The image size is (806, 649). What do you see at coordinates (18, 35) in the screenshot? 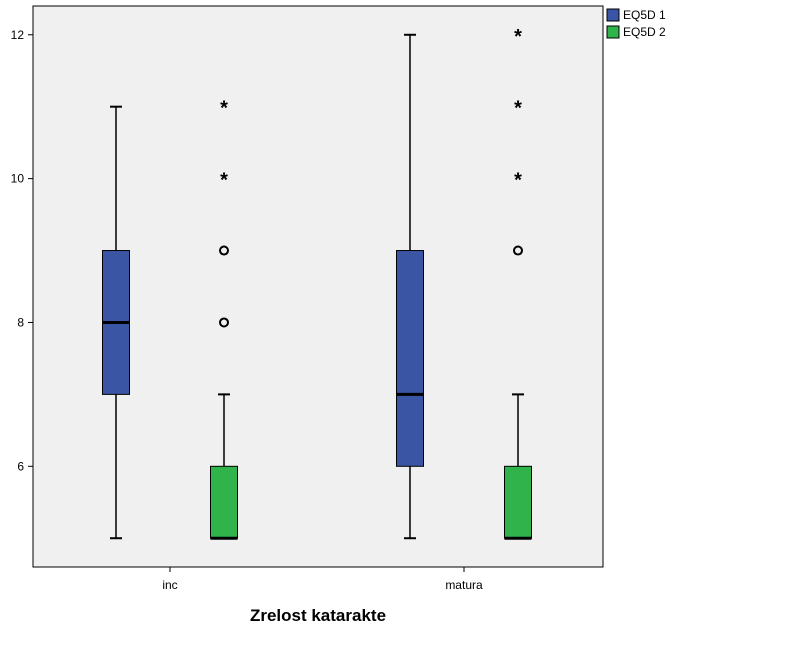
I see `y-tick-label: 12` at bounding box center [18, 35].